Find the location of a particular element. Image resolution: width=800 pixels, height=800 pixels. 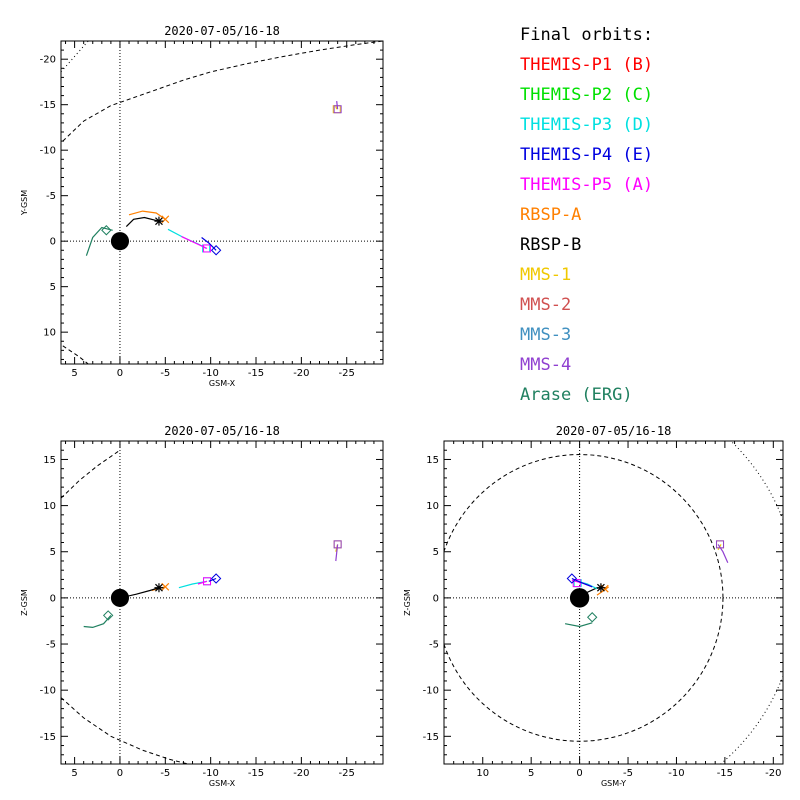

legend-item-mms-1: MMS-1 is located at coordinates (545, 275).